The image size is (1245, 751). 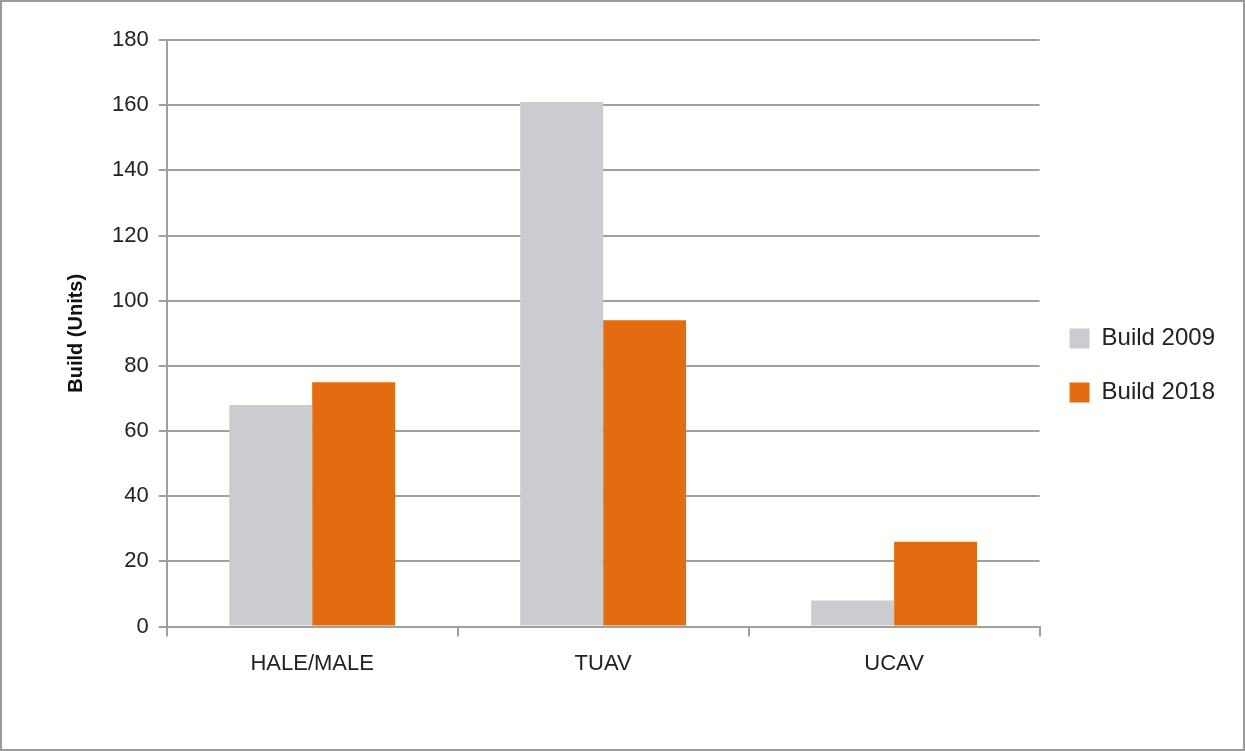 I want to click on x-tick-label: TUAV, so click(x=603, y=662).